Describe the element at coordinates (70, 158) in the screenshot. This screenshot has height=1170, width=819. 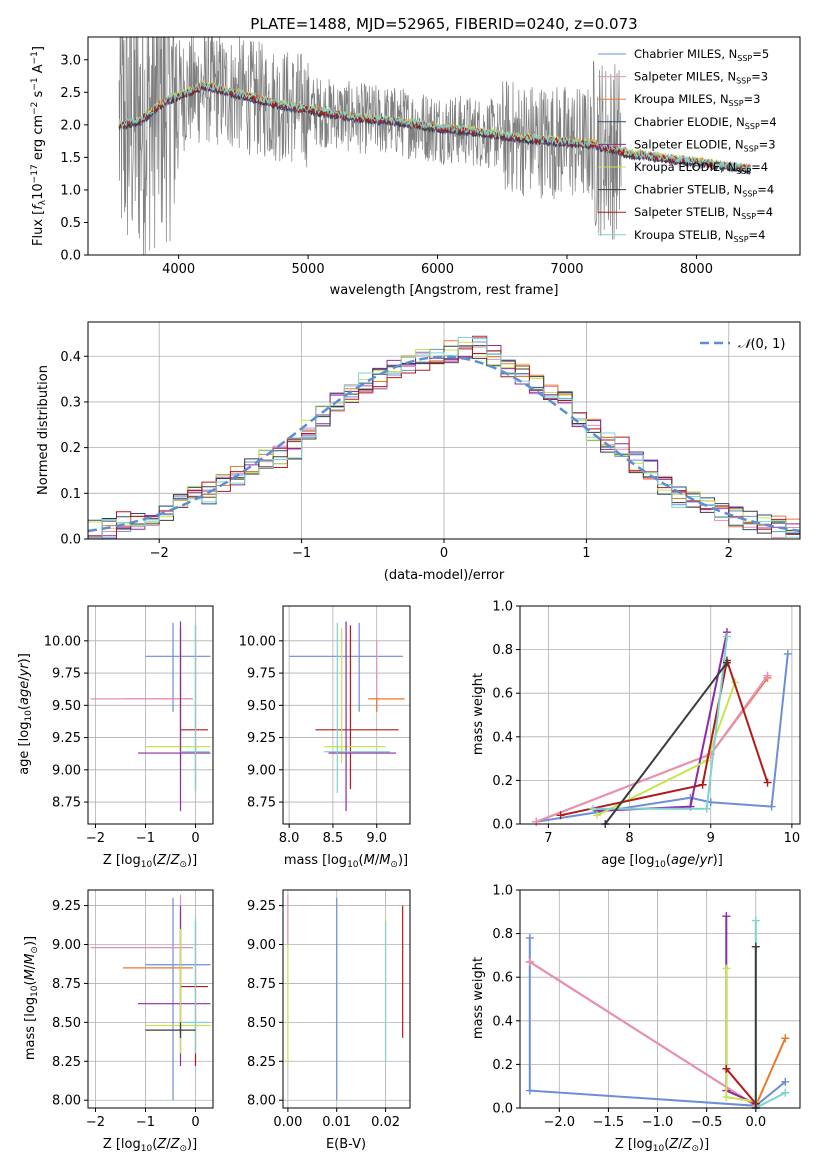
I see `spectrum-ytick-label: 1.5` at that location.